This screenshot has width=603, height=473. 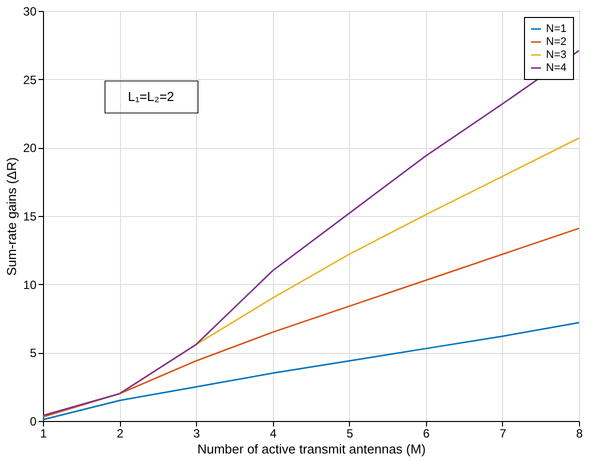 What do you see at coordinates (30, 285) in the screenshot?
I see `y-tick-label: 10` at bounding box center [30, 285].